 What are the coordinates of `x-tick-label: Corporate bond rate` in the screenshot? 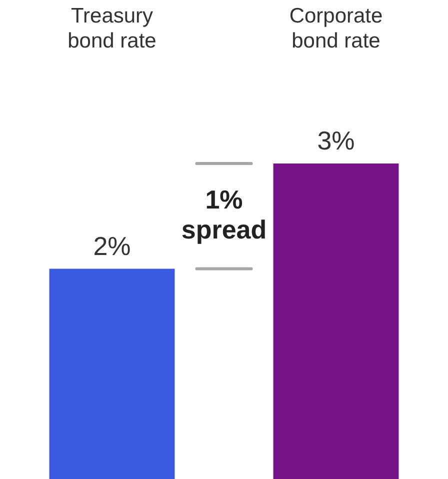 It's located at (336, 28).